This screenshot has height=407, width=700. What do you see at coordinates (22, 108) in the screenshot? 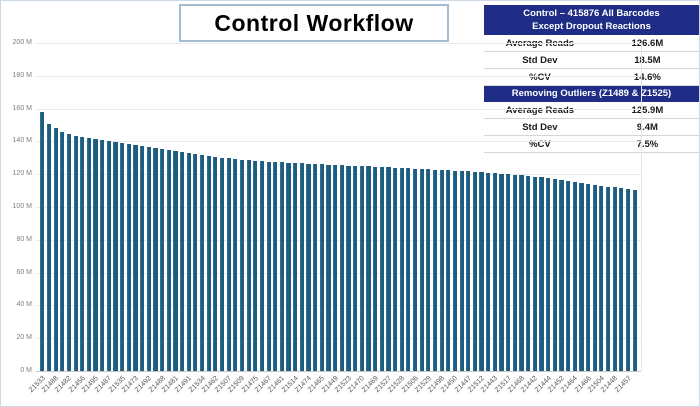
I see `y-axis-tick-label: 160 M` at bounding box center [22, 108].